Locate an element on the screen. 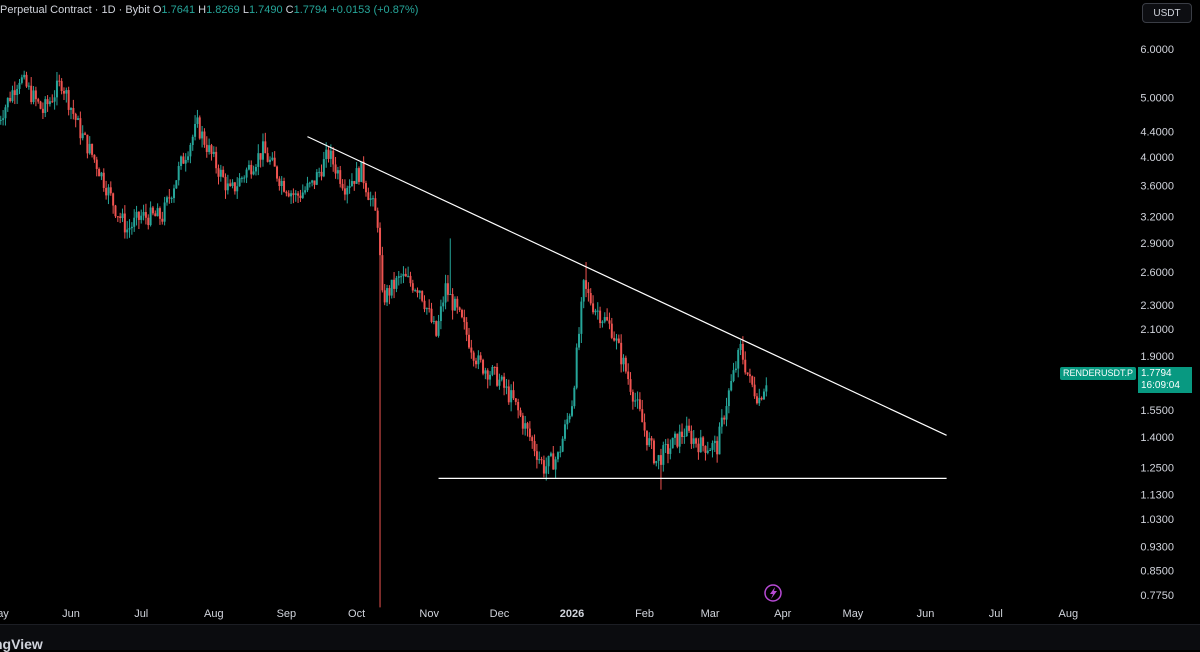 The width and height of the screenshot is (1200, 652). time-tick: Aug is located at coordinates (1069, 614).